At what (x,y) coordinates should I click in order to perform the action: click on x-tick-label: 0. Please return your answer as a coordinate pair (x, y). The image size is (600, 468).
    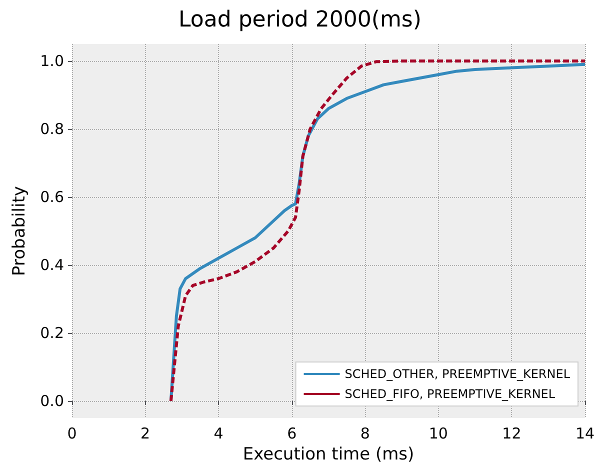
    Looking at the image, I should click on (72, 433).